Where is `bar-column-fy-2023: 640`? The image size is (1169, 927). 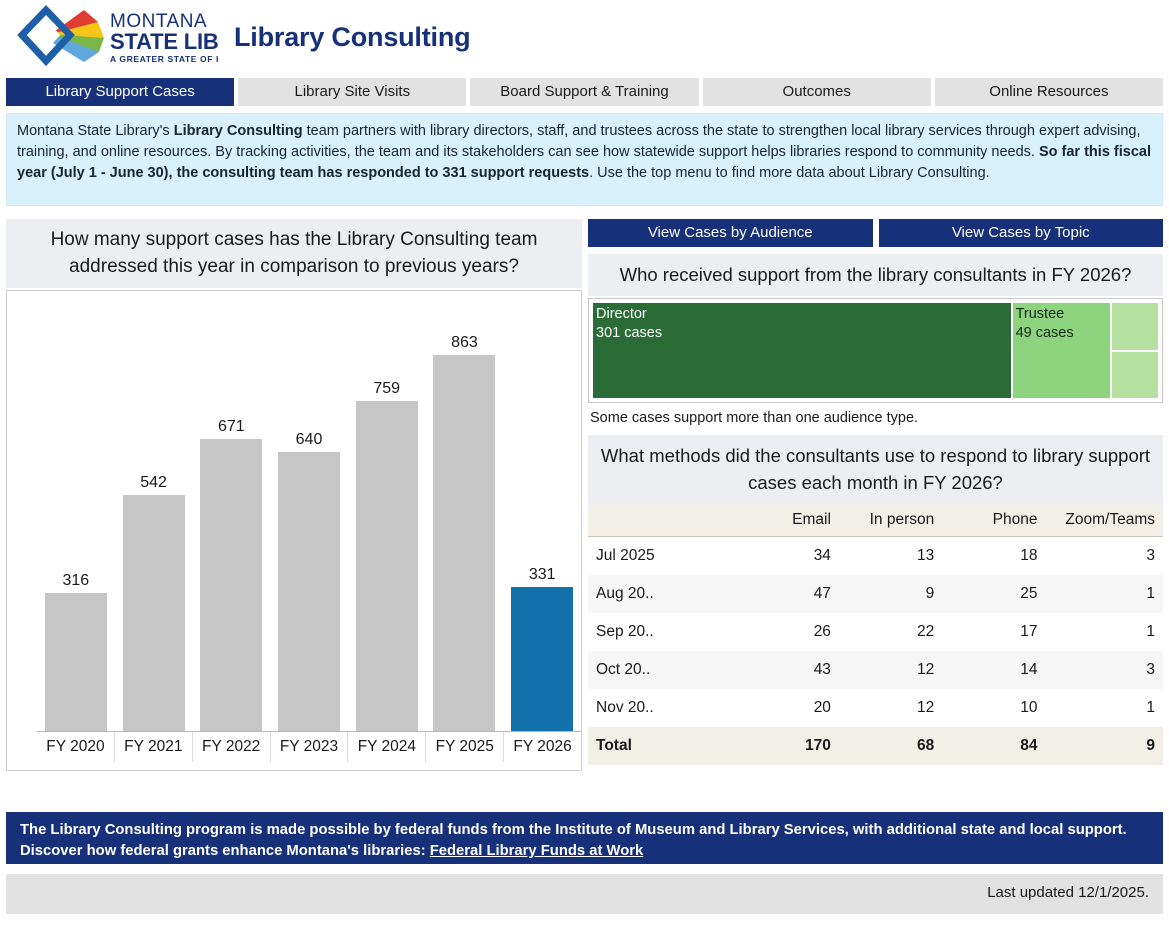 bar-column-fy-2023: 640 is located at coordinates (309, 511).